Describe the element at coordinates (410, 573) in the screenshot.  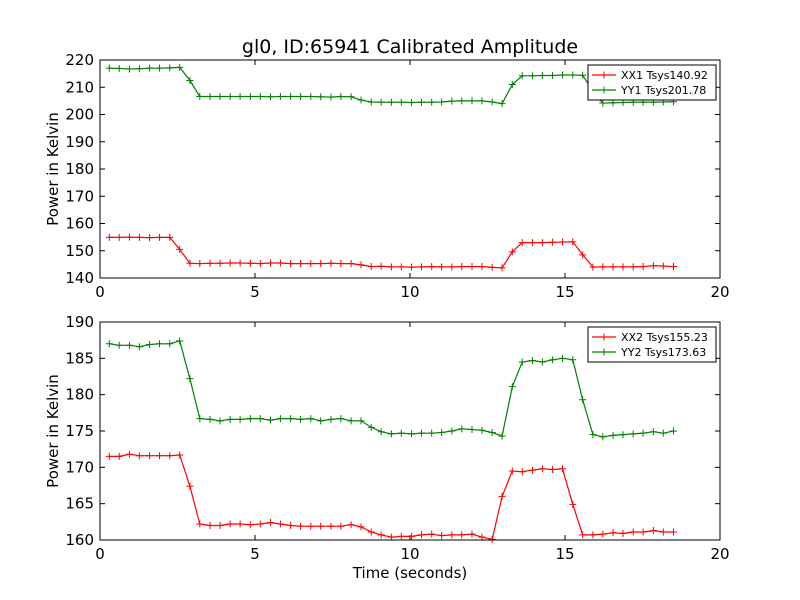
I see `x-axis-label: Time (seconds)` at that location.